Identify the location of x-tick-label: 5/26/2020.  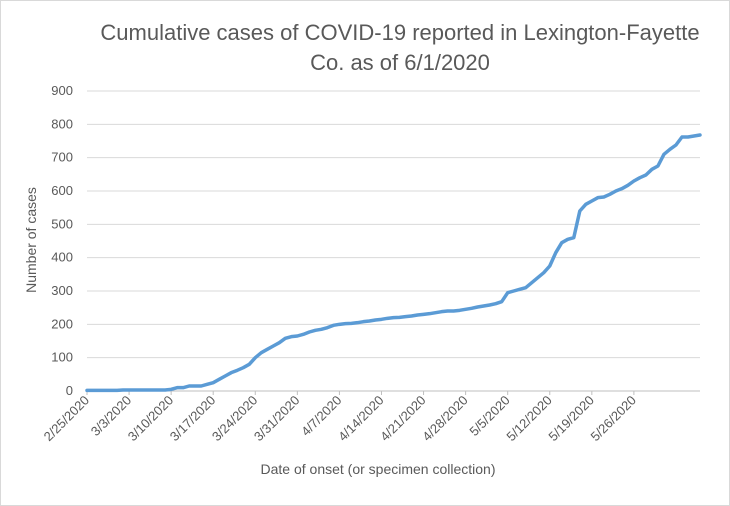
(614, 419).